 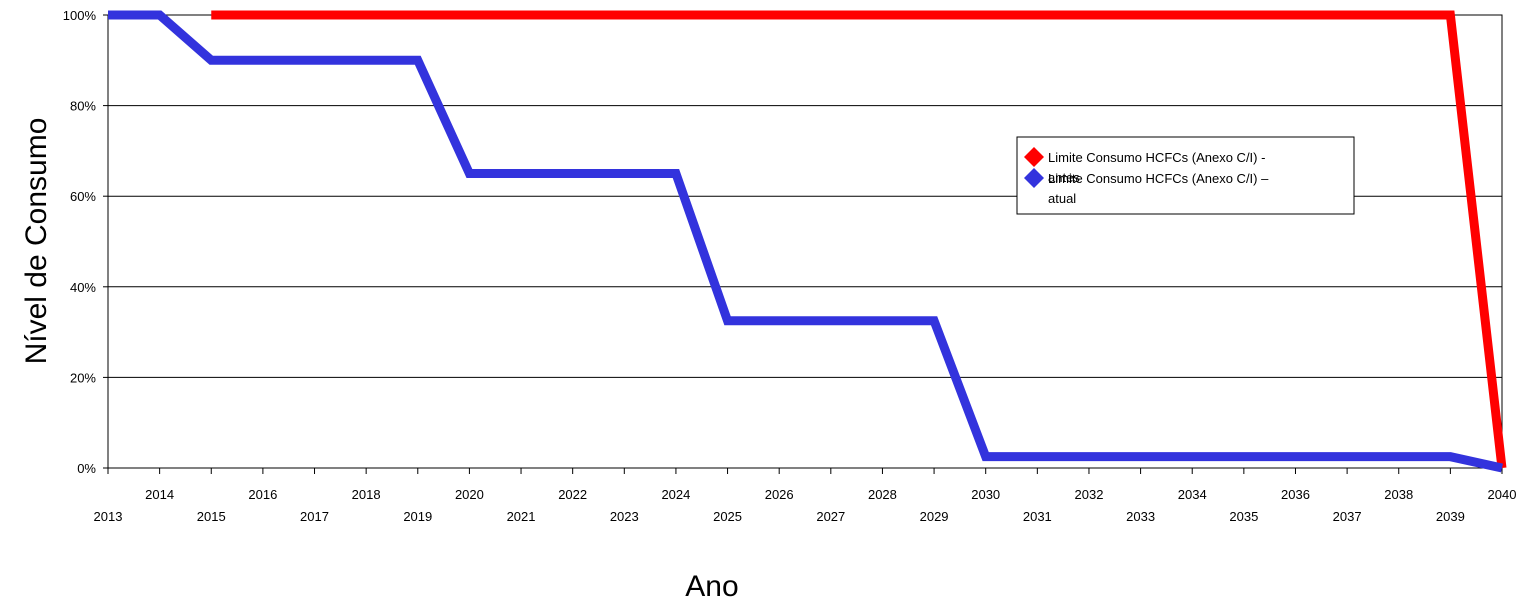 What do you see at coordinates (1156, 157) in the screenshot?
I see `legend-label-1: Limite Consumo HCFCs (Anexo C/I) -` at bounding box center [1156, 157].